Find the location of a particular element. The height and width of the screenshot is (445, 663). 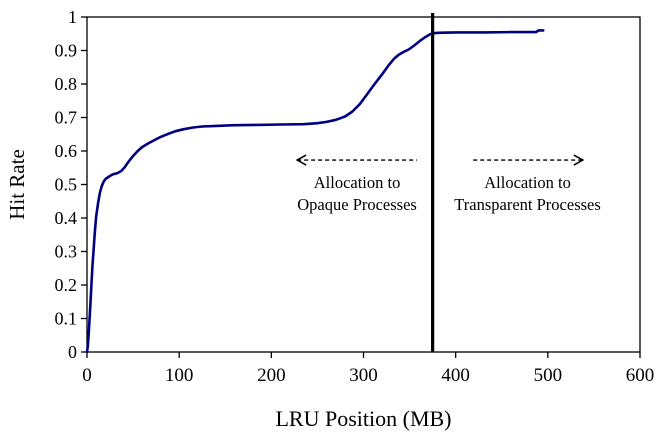

arrowhead-right-icon is located at coordinates (579, 160).